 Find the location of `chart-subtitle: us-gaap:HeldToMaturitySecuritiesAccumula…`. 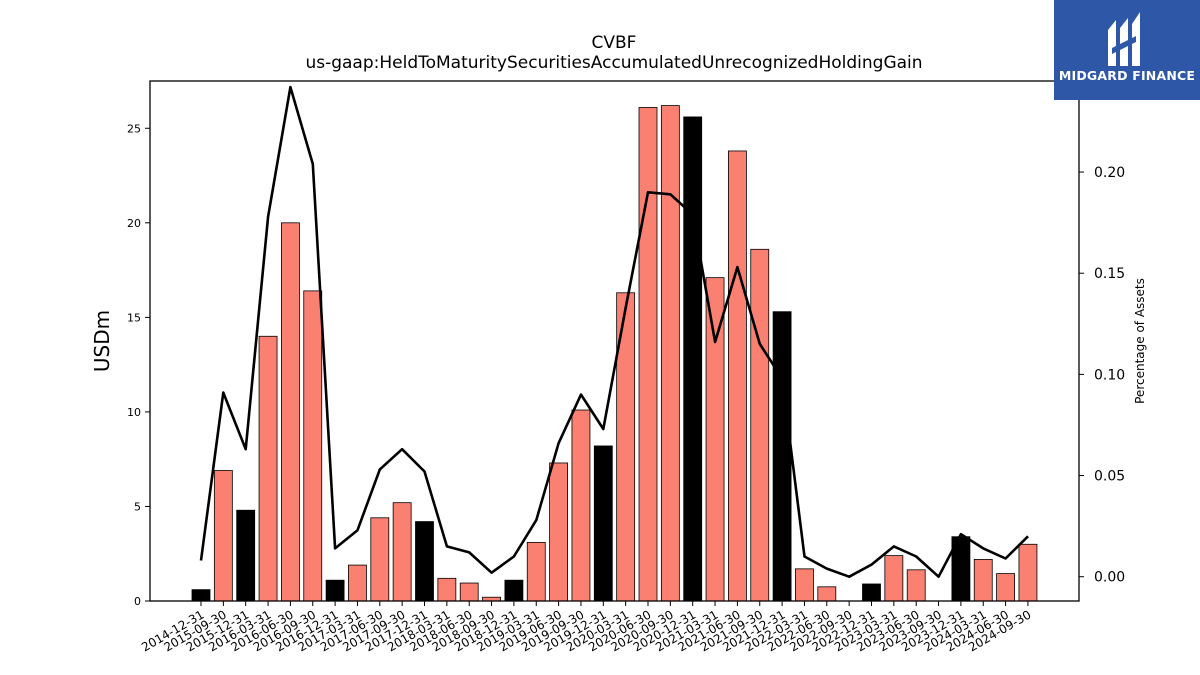

chart-subtitle: us-gaap:HeldToMaturitySecuritiesAccumula… is located at coordinates (613, 63).